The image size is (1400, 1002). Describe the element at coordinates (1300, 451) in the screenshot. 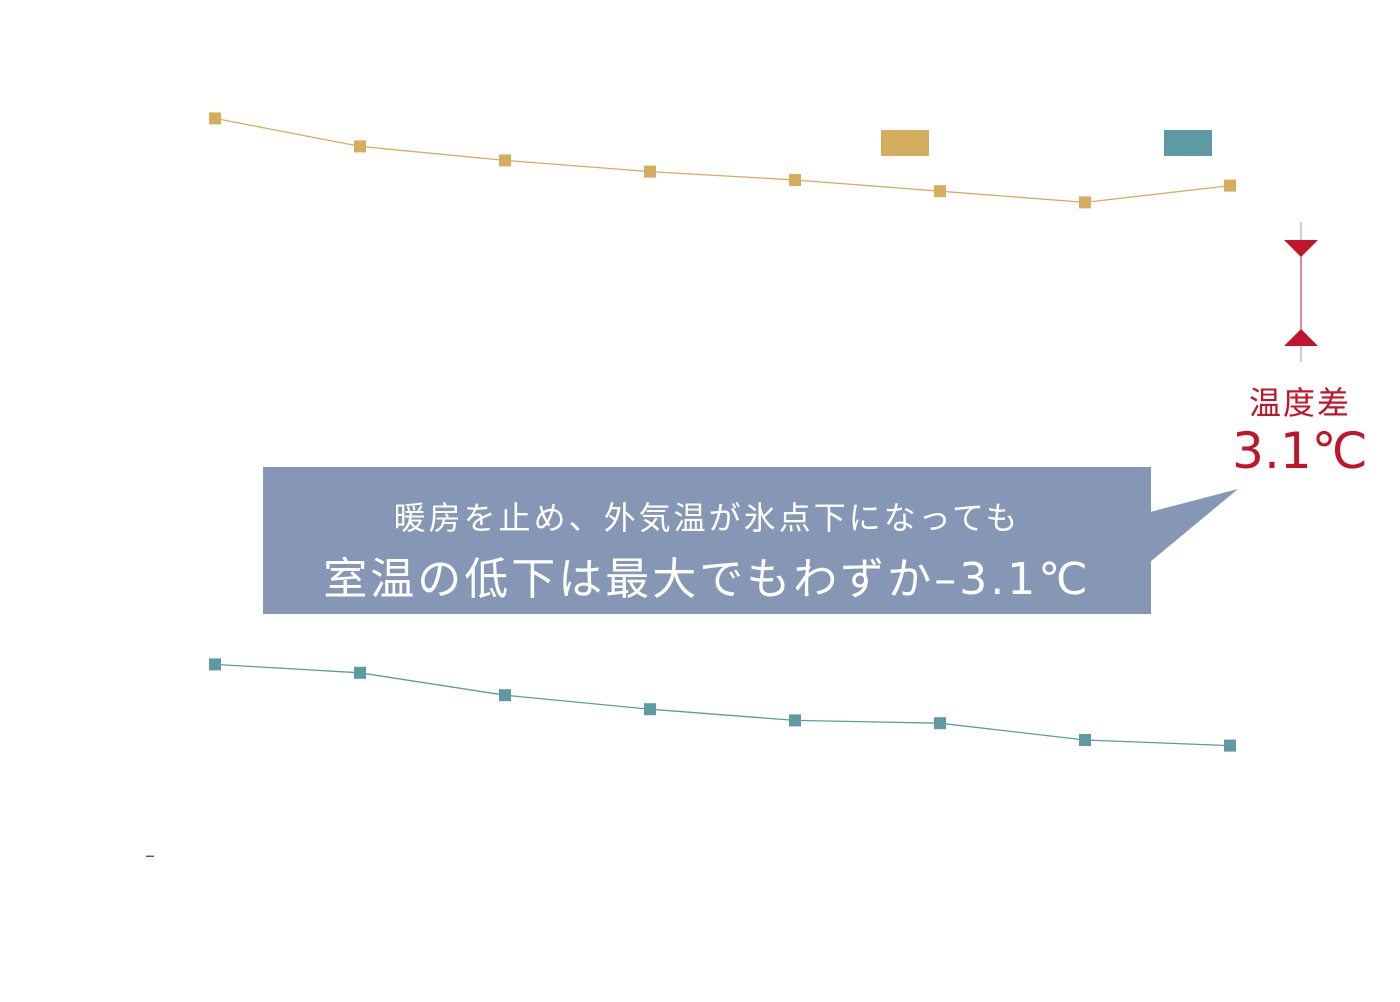

I see `difference-value: 3.1℃` at that location.